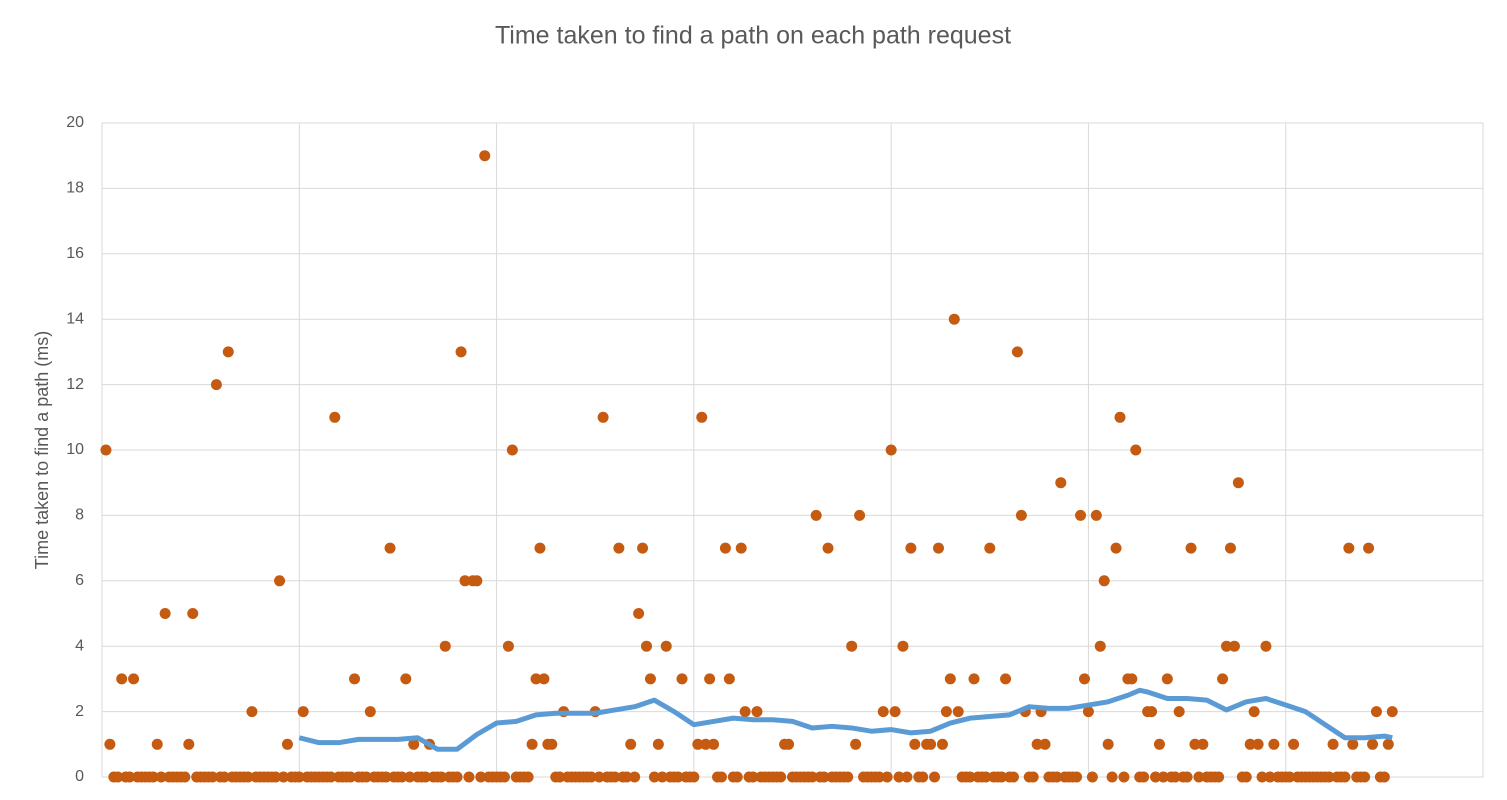  What do you see at coordinates (79, 515) in the screenshot?
I see `y-tick-label: 8` at bounding box center [79, 515].